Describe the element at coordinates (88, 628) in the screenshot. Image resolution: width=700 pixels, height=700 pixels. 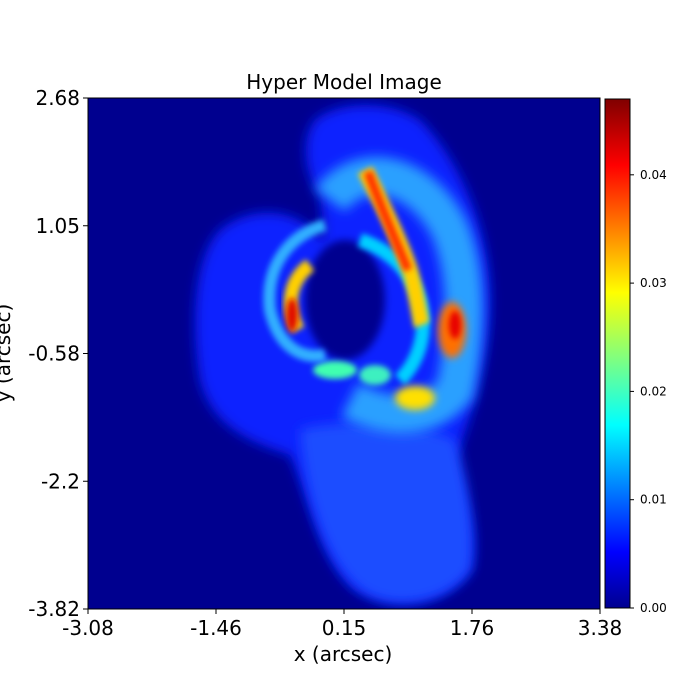
I see `x-tick-label: -3.08` at that location.